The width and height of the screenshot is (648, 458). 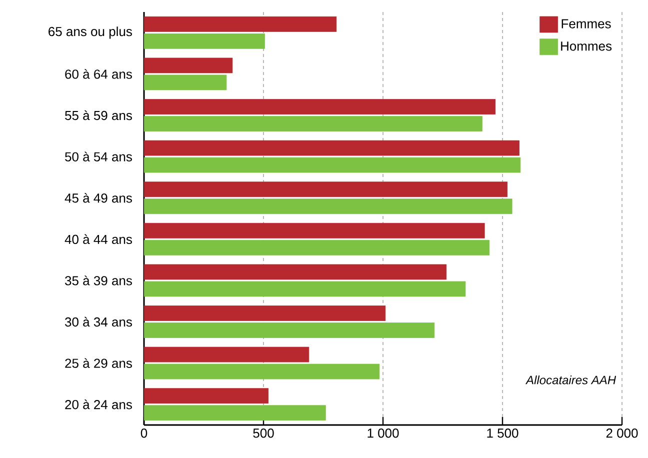 What do you see at coordinates (144, 433) in the screenshot?
I see `x-tick-label: 0` at bounding box center [144, 433].